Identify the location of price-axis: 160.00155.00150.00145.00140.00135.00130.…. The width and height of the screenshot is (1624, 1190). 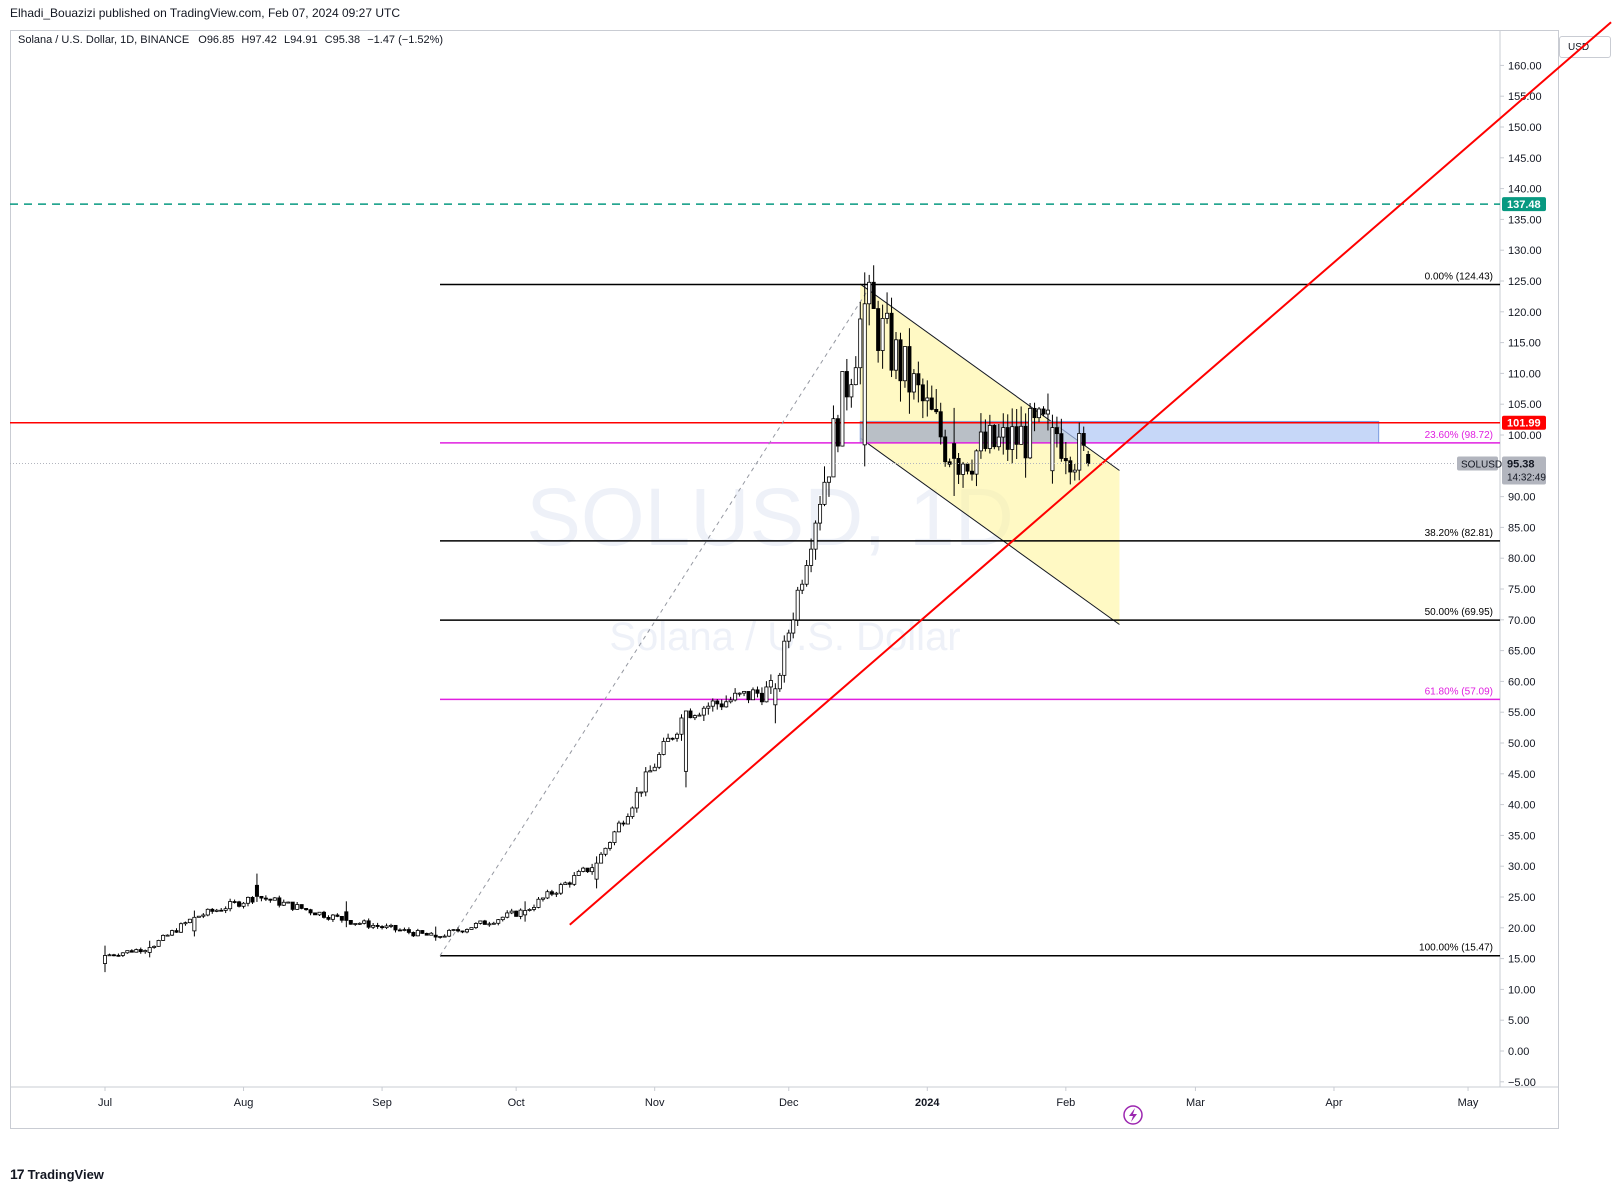
(1520, 560).